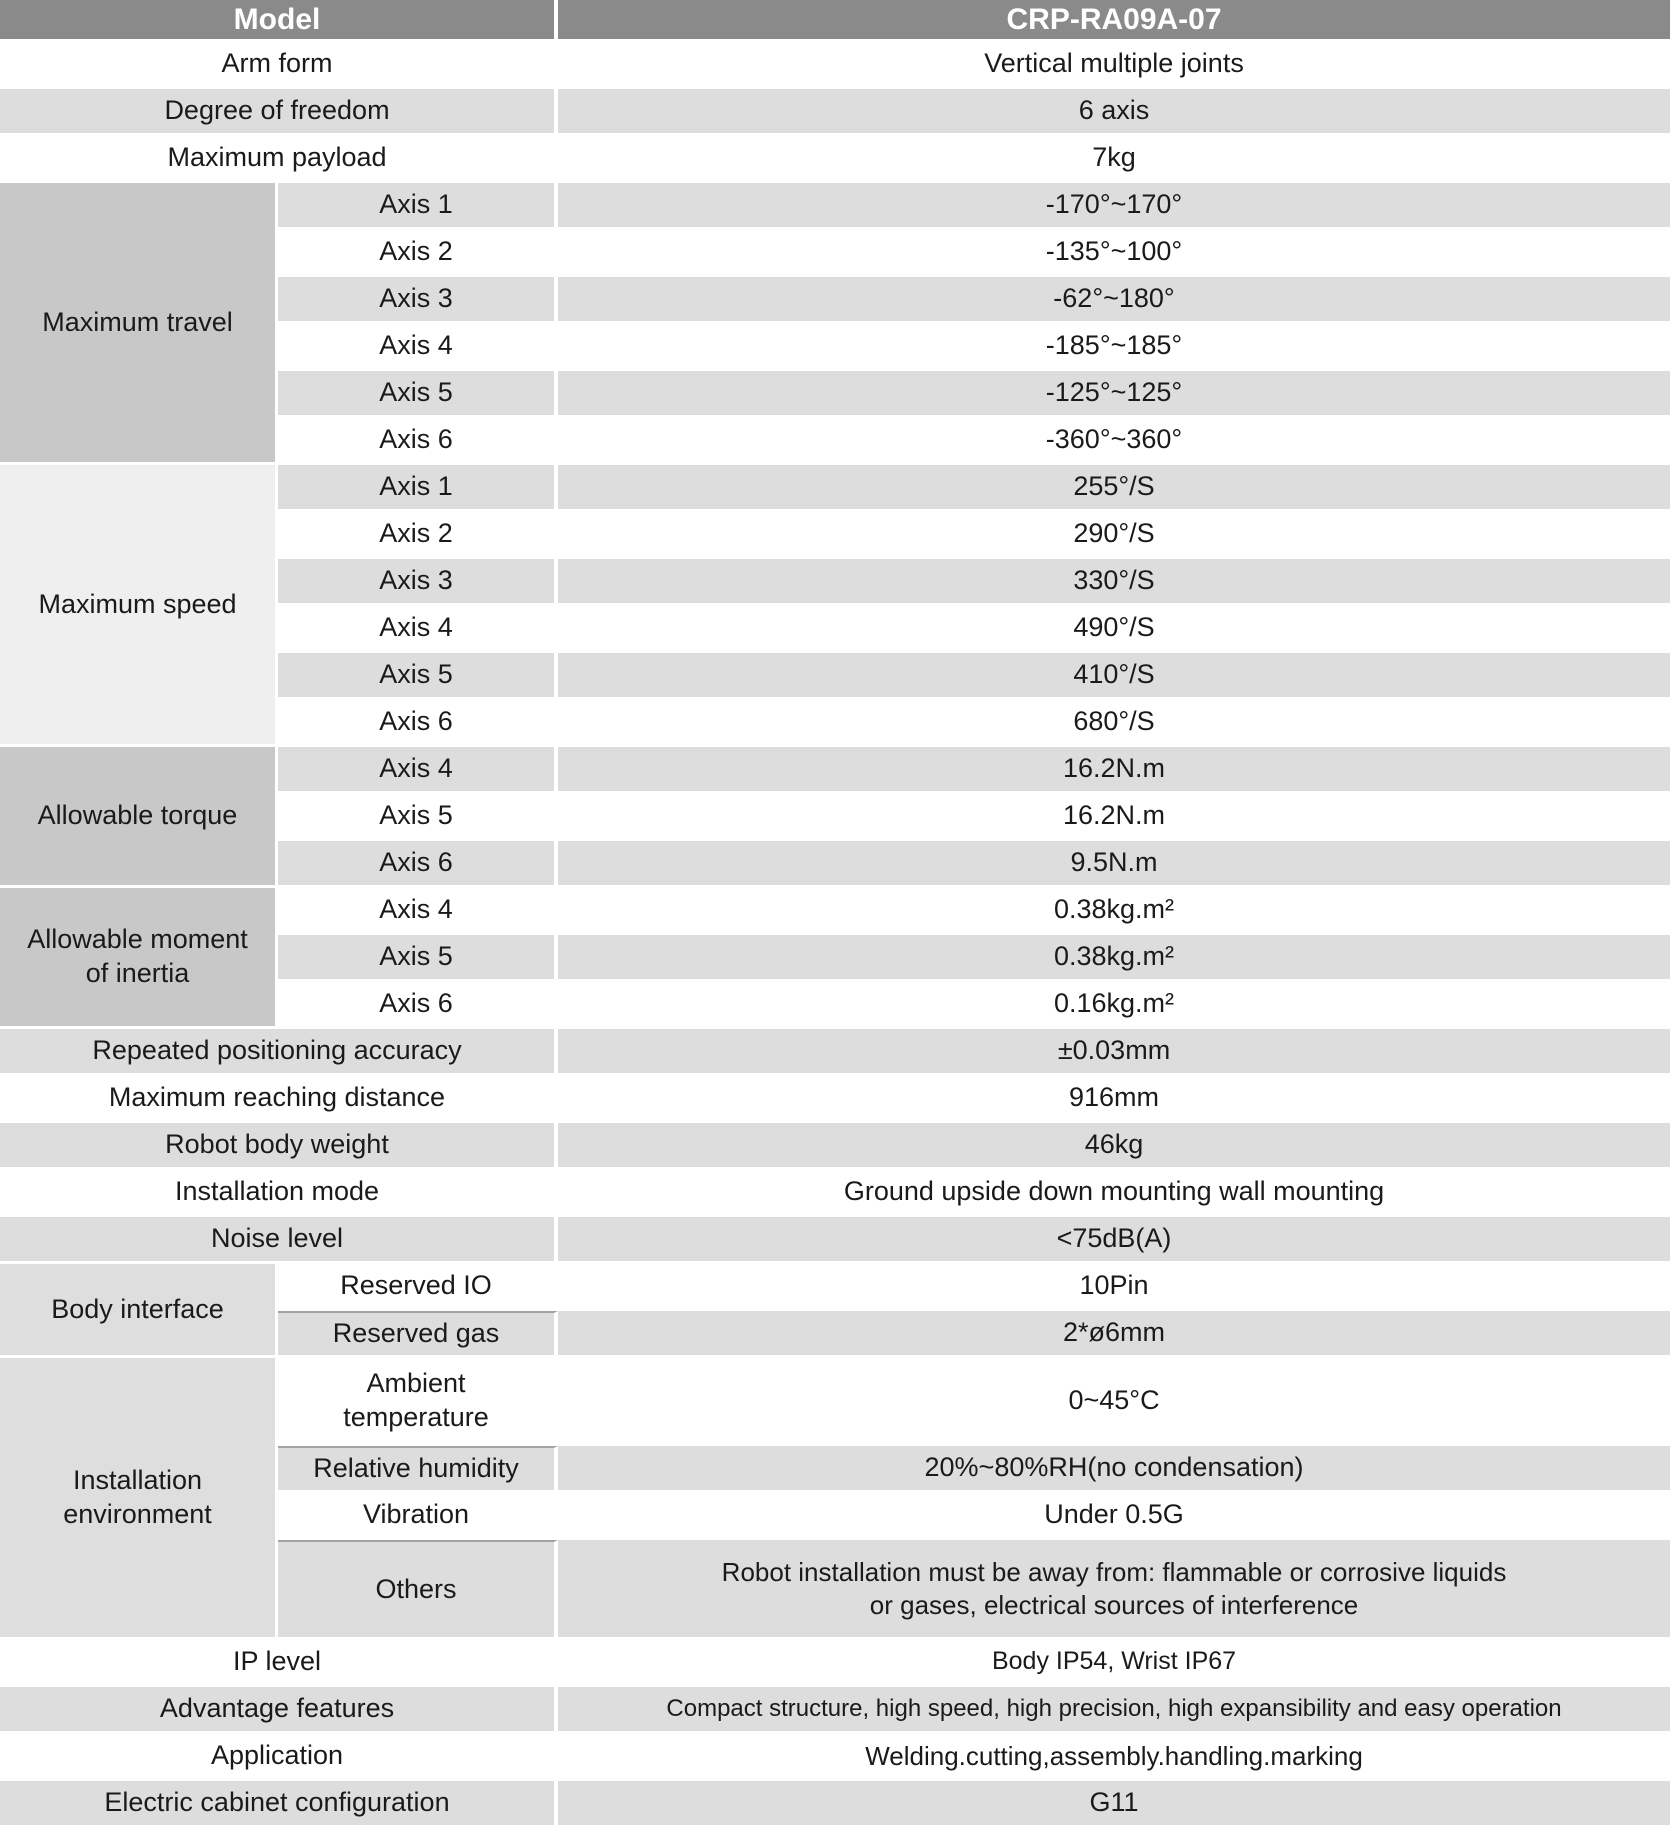  Describe the element at coordinates (418, 723) in the screenshot. I see `max-speed-axis-6-label: Axis 6` at that location.